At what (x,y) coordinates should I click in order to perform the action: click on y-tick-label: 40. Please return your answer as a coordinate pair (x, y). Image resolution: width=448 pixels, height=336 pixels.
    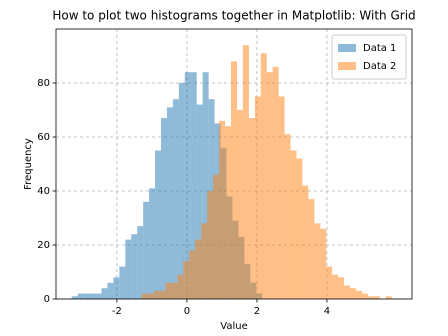
    Looking at the image, I should click on (43, 191).